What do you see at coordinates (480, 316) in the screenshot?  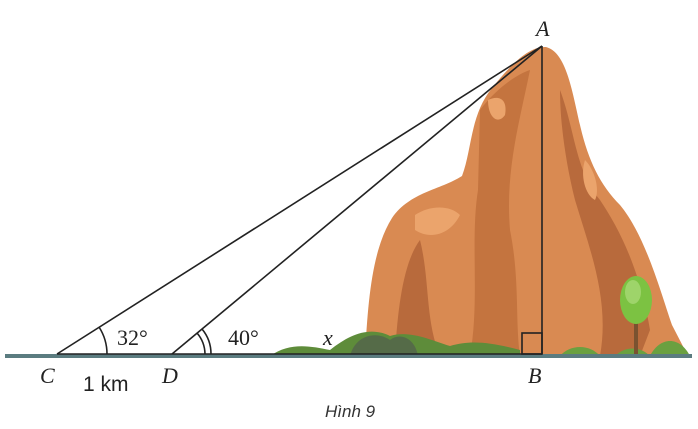 I see `vegetation` at bounding box center [480, 316].